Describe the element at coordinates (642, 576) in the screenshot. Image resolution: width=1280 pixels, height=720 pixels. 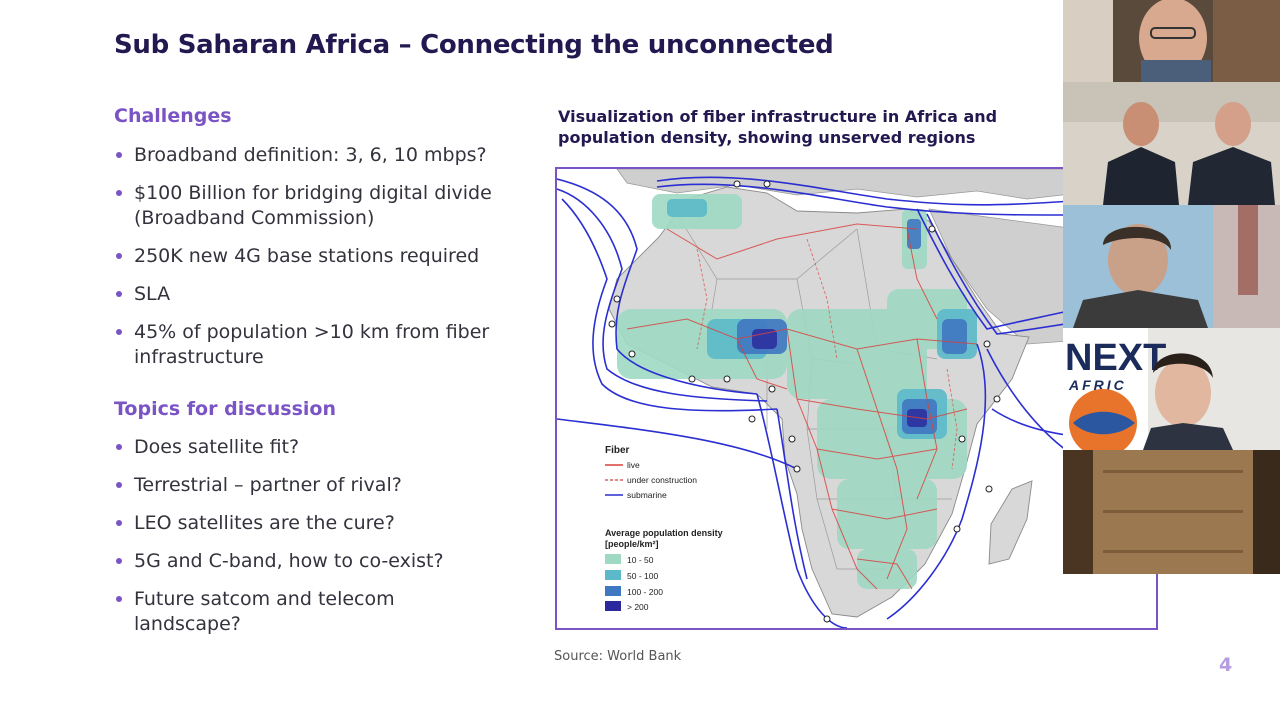
I see `legend-density-label-2: 50 - 100` at that location.